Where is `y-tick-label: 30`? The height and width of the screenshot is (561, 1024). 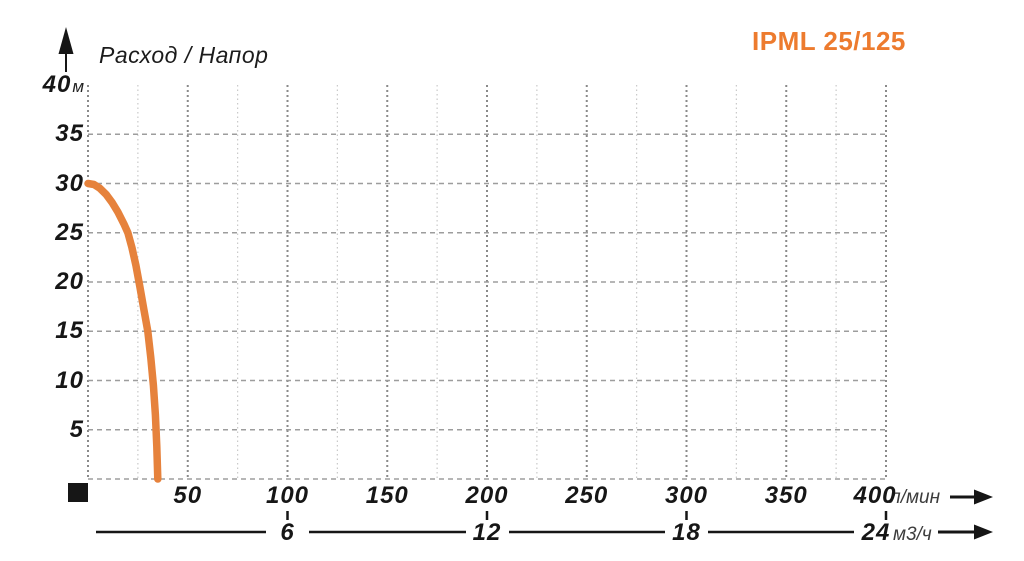
y-tick-label: 30 is located at coordinates (69, 183).